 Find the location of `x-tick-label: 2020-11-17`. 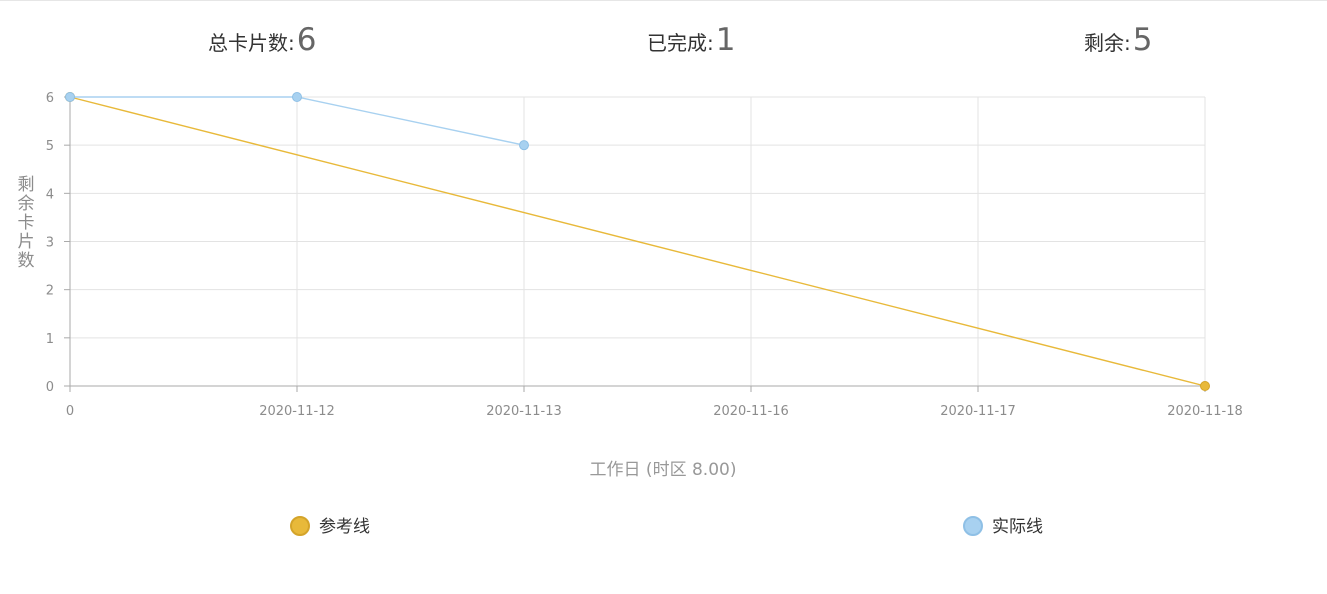

x-tick-label: 2020-11-17 is located at coordinates (978, 411).